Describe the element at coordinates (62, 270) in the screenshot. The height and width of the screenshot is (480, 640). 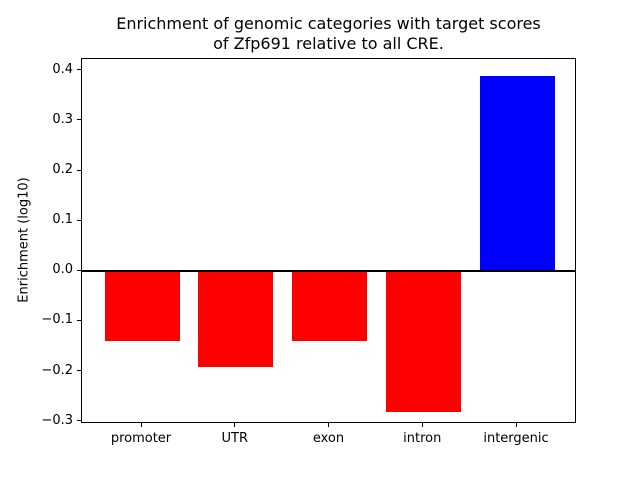
I see `y-tick-label: 0.0` at that location.